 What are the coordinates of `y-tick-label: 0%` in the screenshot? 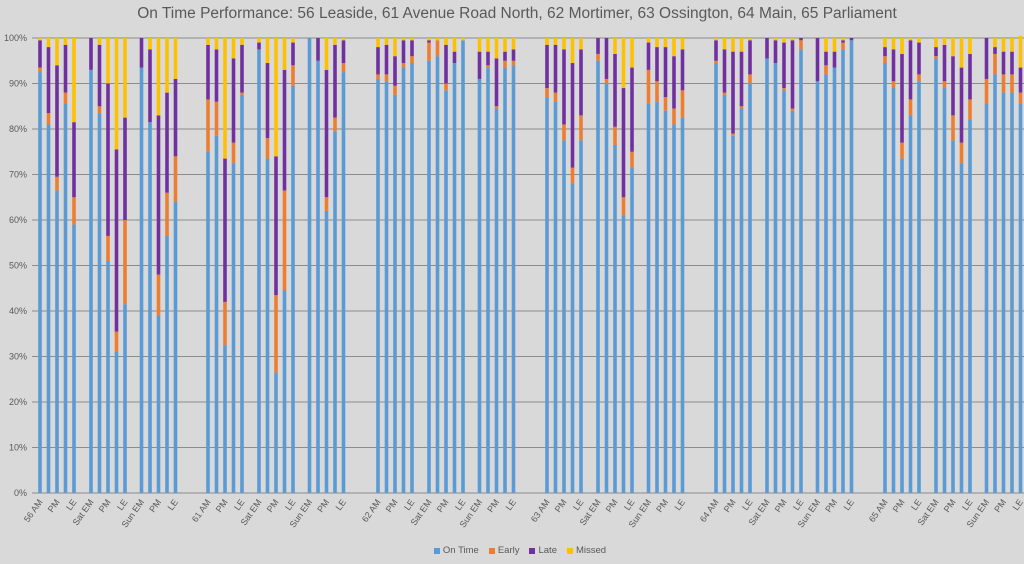 It's located at (20, 493).